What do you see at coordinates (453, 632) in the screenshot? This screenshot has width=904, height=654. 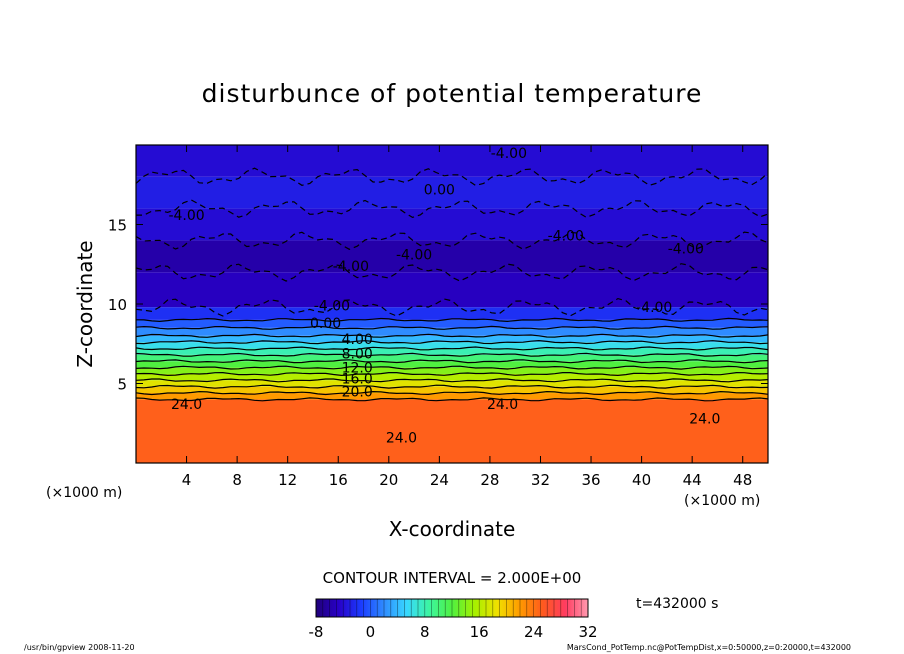 I see `colorbar-ticks: -8 0 8 16 24 32` at bounding box center [453, 632].